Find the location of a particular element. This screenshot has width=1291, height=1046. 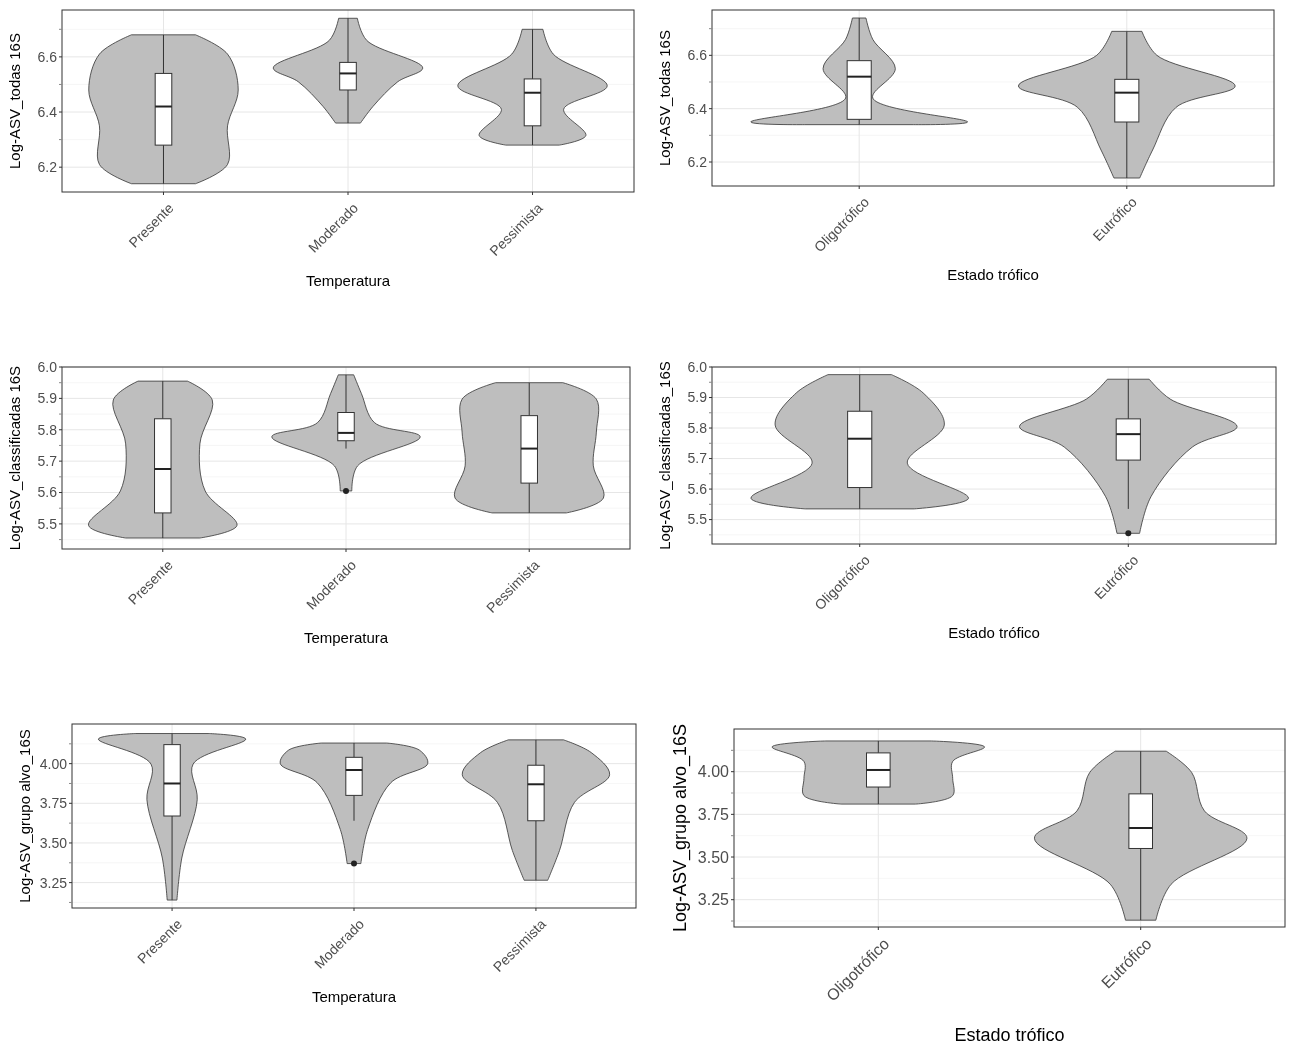

y-axis-title: Log-ASV_classificadas 16S is located at coordinates (14, 458).